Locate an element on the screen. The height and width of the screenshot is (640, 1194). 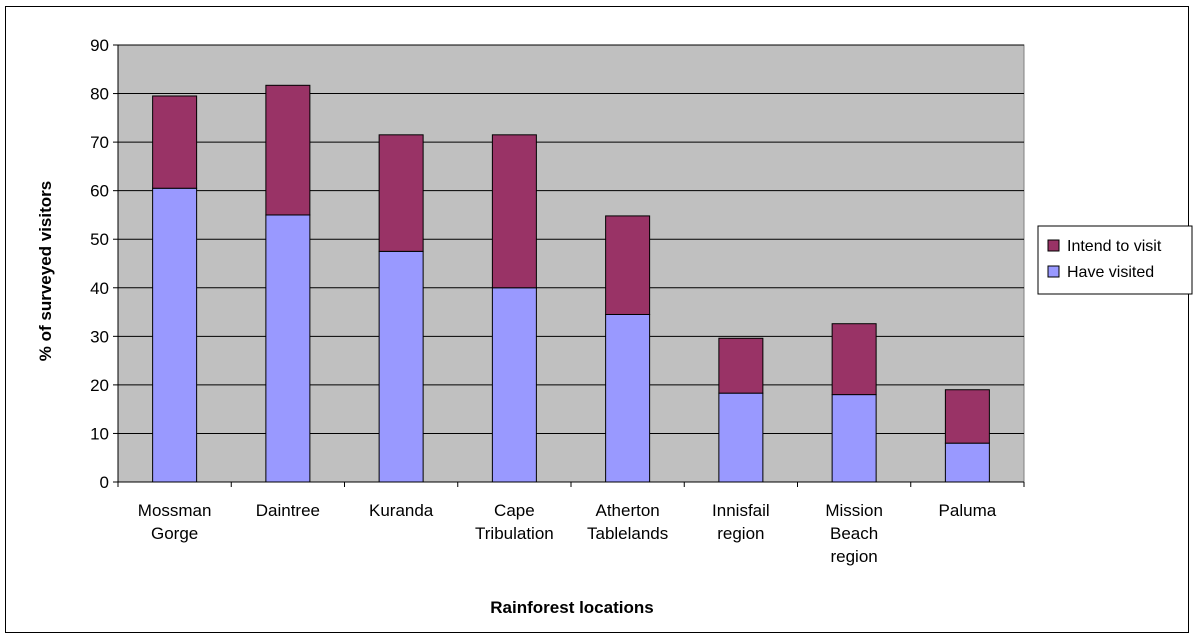
y-tick-label: 60 is located at coordinates (99, 191).